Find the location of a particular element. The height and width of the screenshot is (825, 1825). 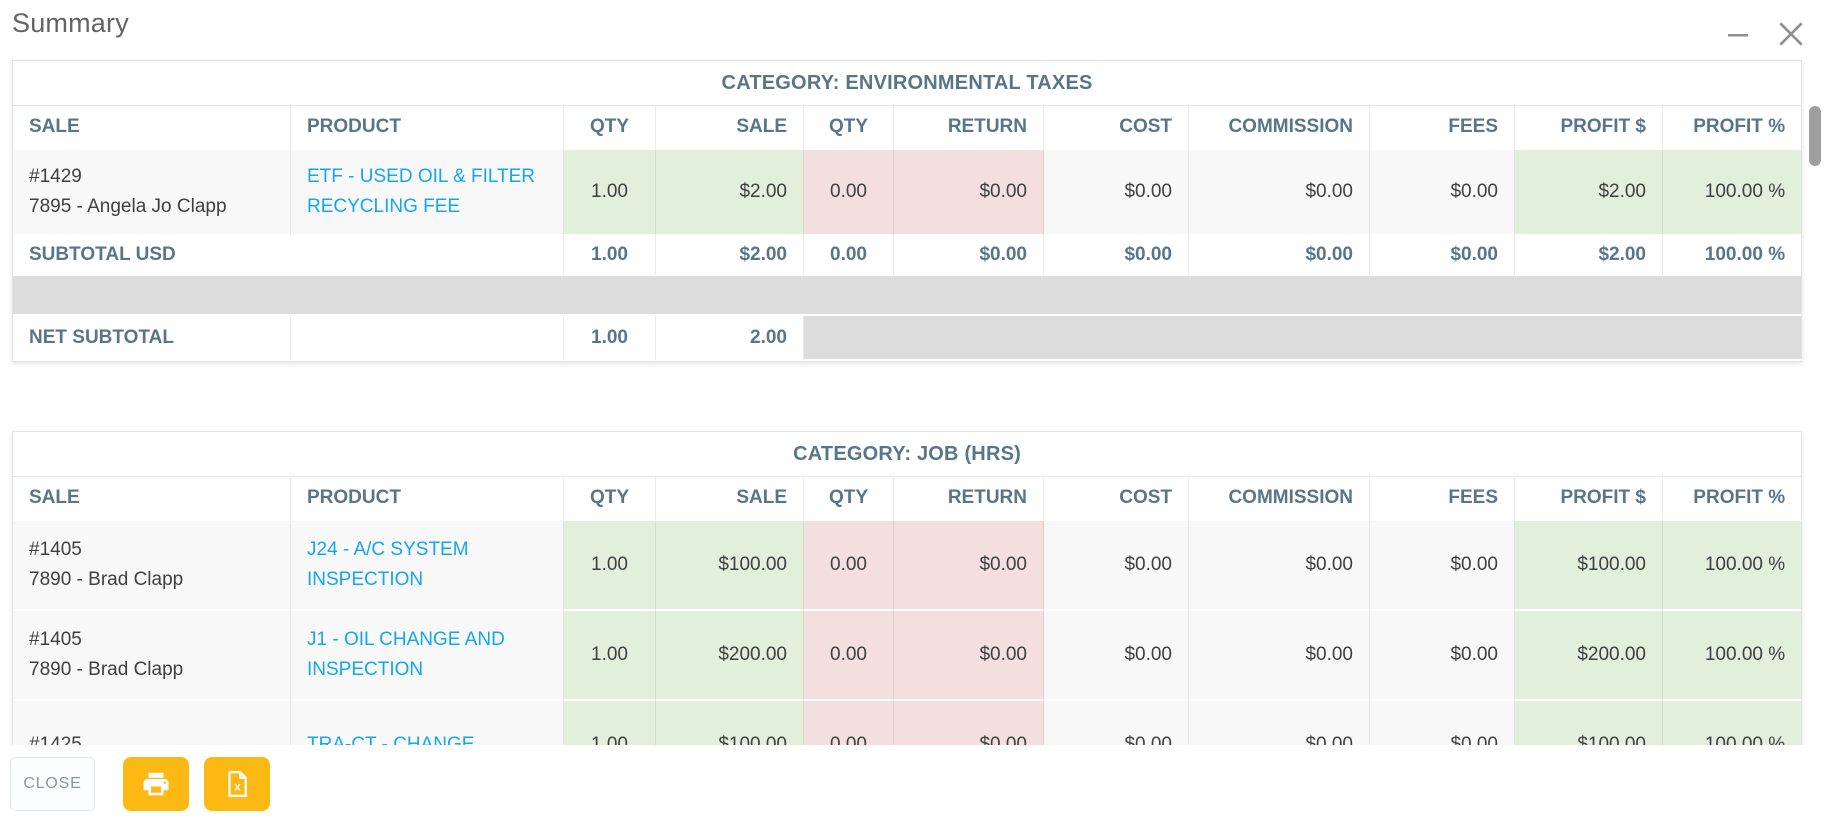

col-cost: COST is located at coordinates (1116, 128).